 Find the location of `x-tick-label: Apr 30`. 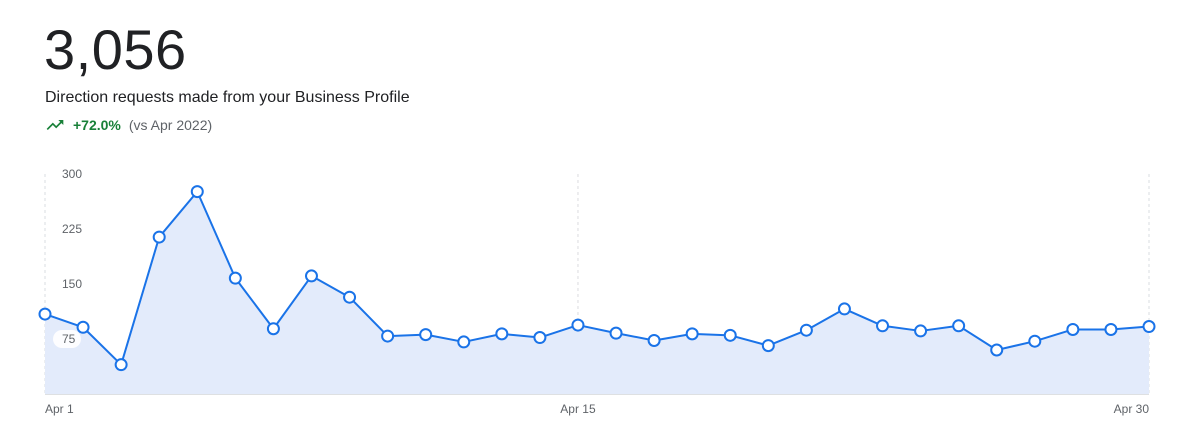

x-tick-label: Apr 30 is located at coordinates (1132, 409).